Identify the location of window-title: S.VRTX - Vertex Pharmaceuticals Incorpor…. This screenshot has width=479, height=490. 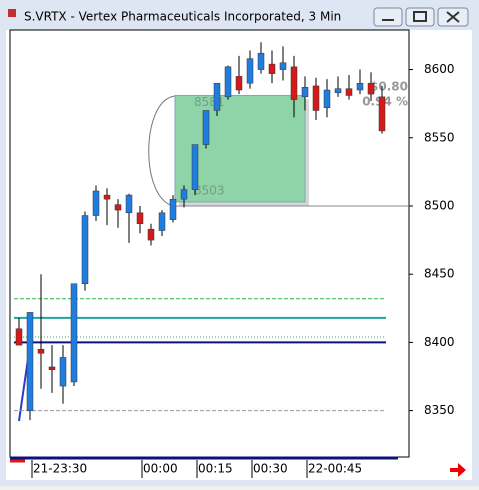
(182, 17).